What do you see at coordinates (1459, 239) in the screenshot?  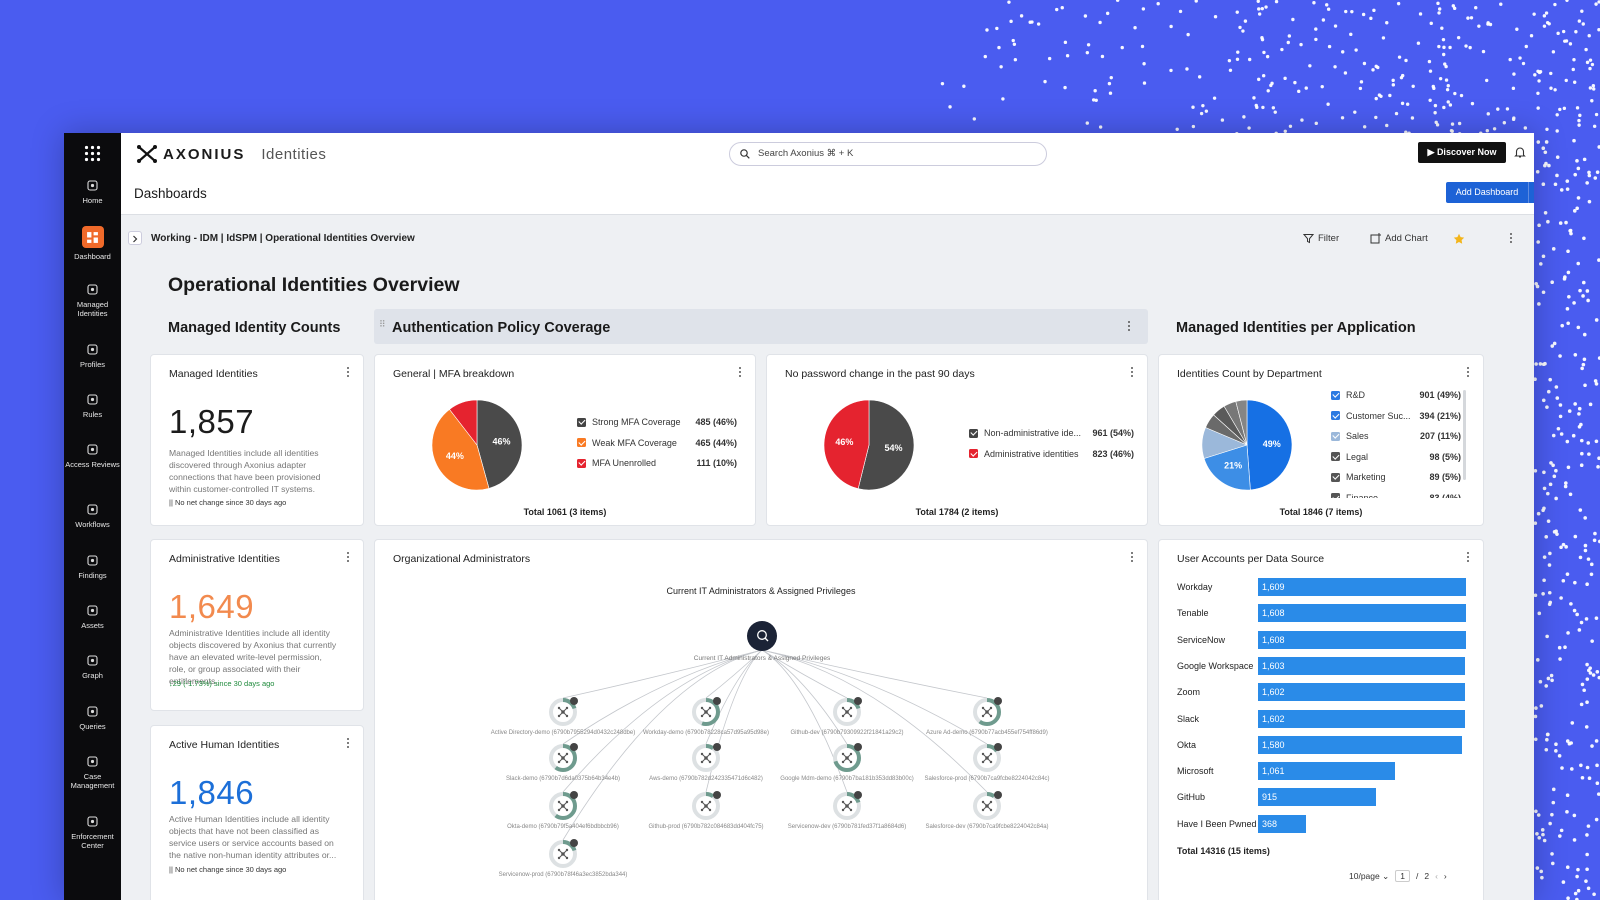 I see `star-favorite-icon` at bounding box center [1459, 239].